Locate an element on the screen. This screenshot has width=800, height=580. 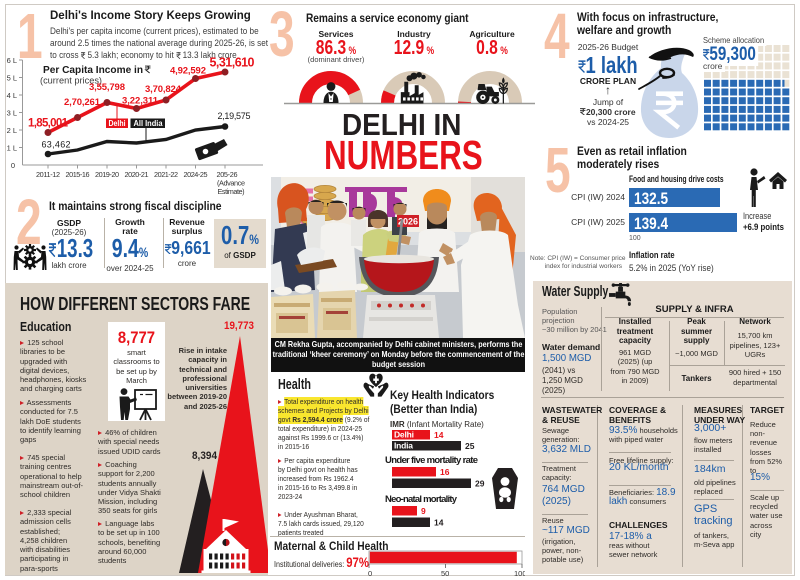
svg-text: India is located at coordinates (403, 446).